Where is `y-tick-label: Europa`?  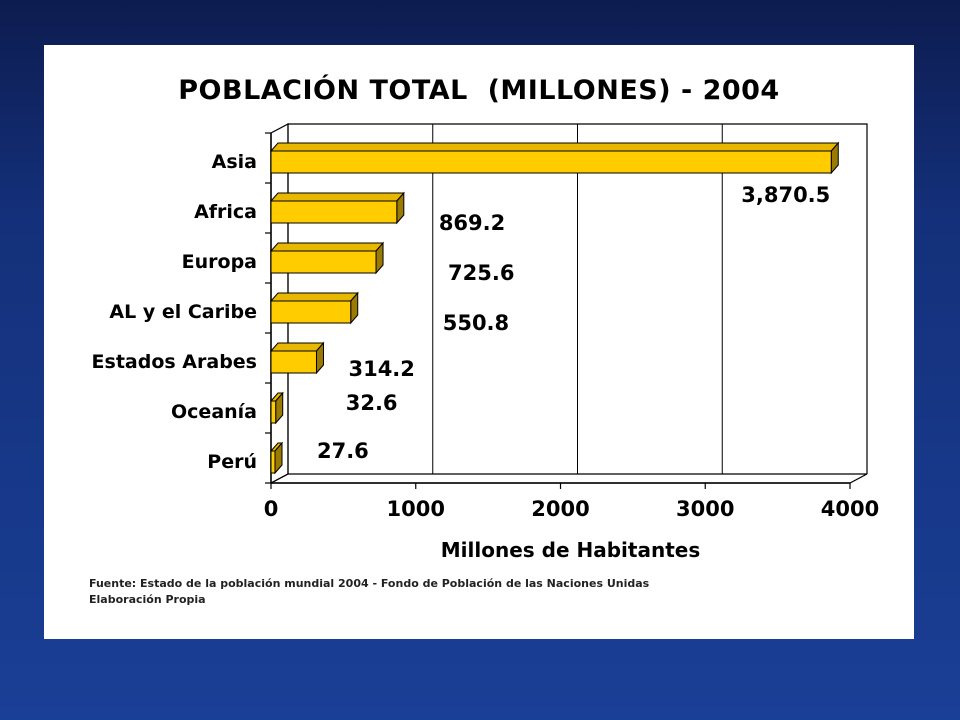 y-tick-label: Europa is located at coordinates (219, 262).